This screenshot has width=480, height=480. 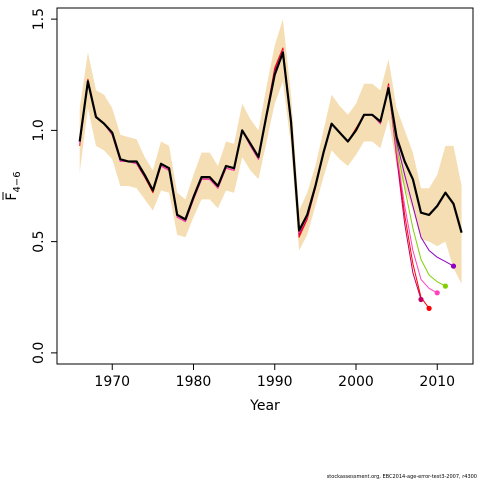 What do you see at coordinates (437, 287) in the screenshot?
I see `terminal-points-layer` at bounding box center [437, 287].